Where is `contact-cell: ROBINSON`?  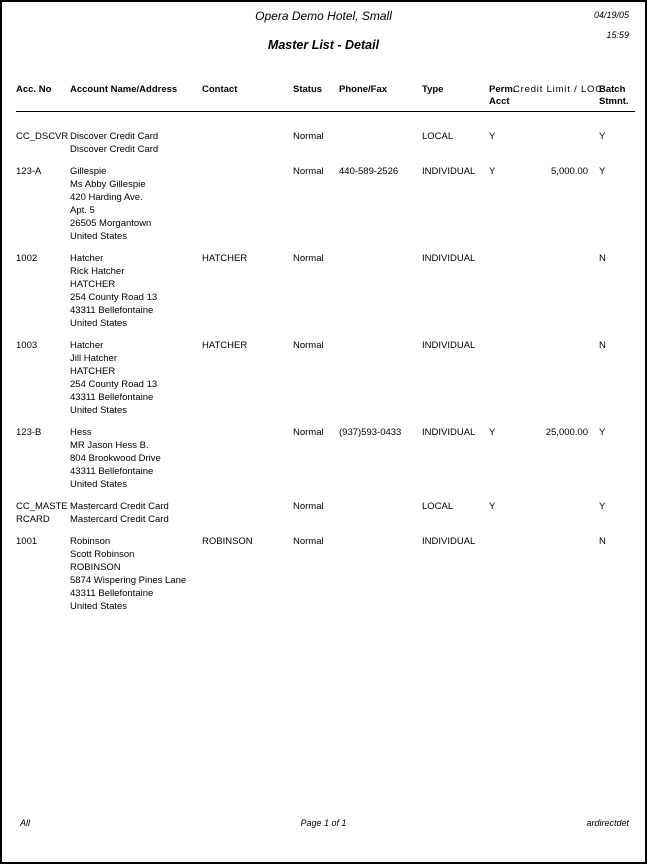 contact-cell: ROBINSON is located at coordinates (227, 541).